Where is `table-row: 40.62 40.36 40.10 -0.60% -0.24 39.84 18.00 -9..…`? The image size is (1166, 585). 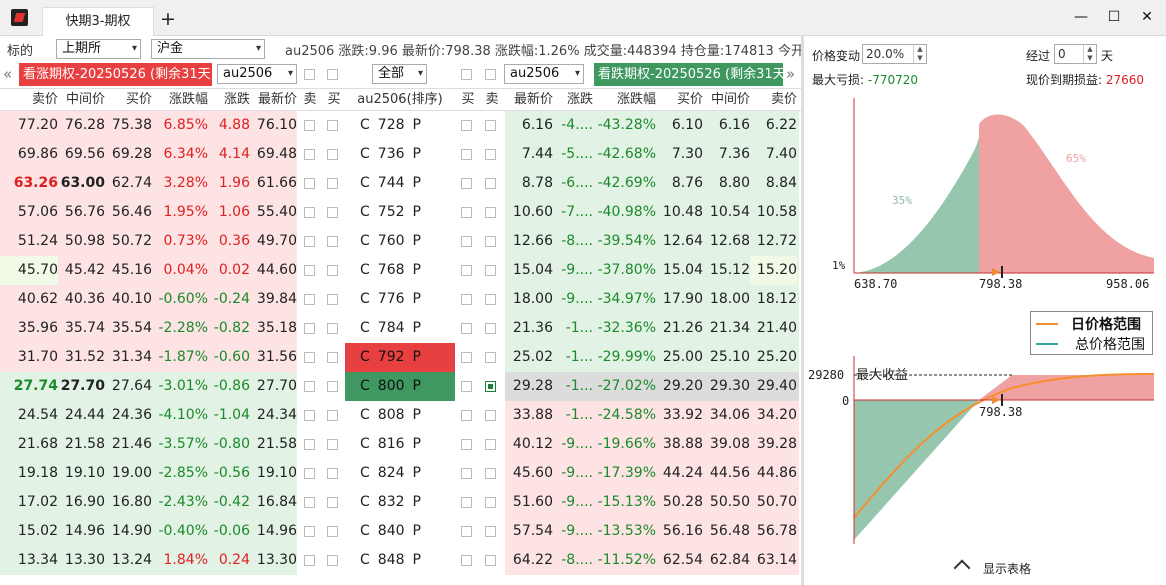
table-row: 40.62 40.36 40.10 -0.60% -0.24 39.84 18.00 -9..… is located at coordinates (400, 299).